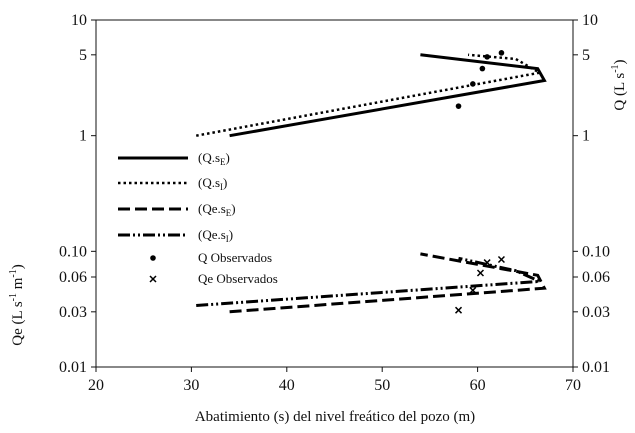  I want to click on series-line-QesE, so click(388, 283).